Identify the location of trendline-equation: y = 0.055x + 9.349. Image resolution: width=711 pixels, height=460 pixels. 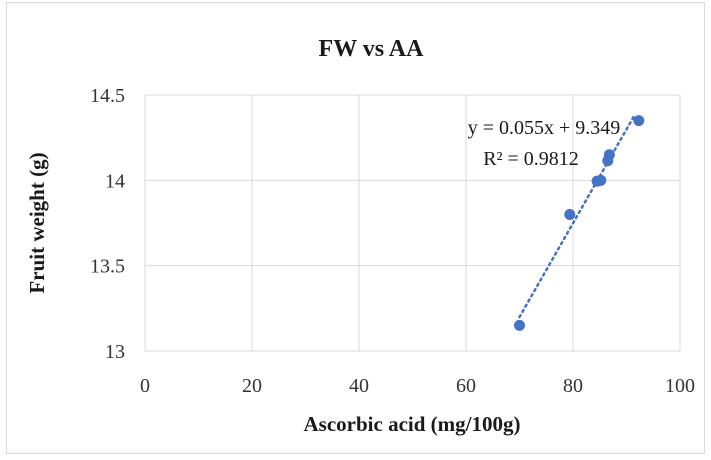
(544, 128).